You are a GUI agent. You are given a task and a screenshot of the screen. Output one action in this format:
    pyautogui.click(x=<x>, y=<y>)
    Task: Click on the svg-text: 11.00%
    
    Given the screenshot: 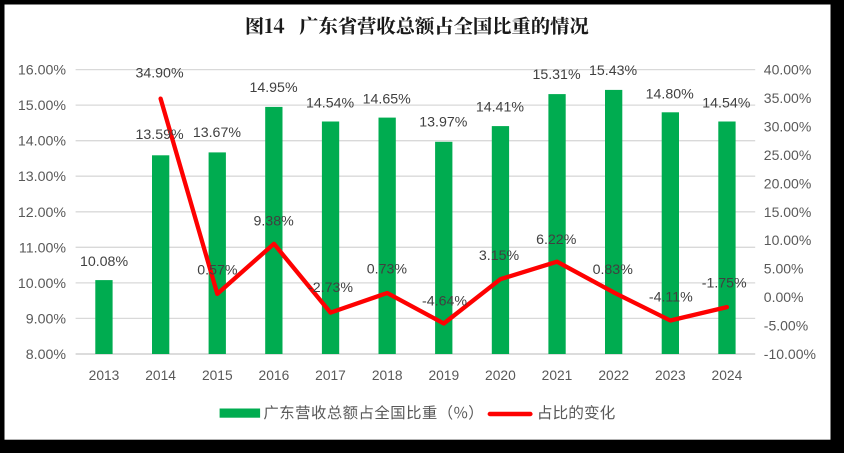 What is the action you would take?
    pyautogui.click(x=42, y=248)
    